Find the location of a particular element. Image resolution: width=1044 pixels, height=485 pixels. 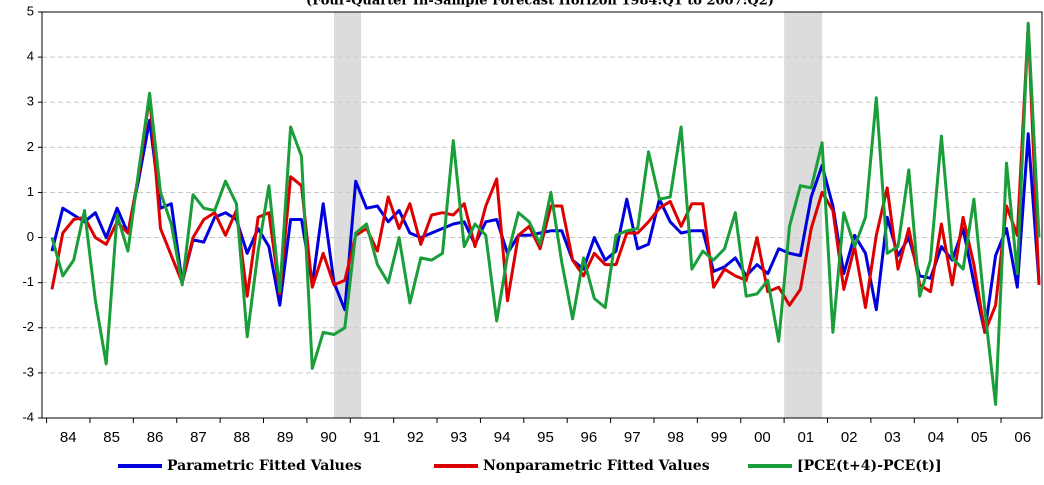

x-tick-label: 84 is located at coordinates (68, 437).